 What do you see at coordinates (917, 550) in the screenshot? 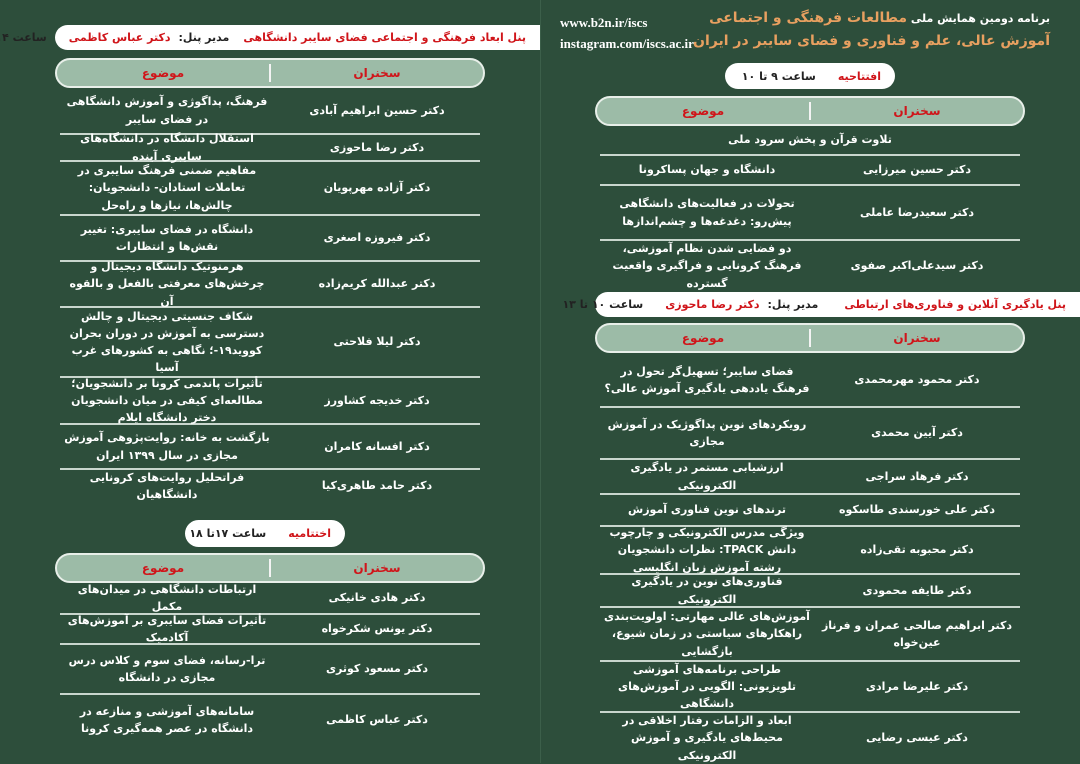
I see `speaker-name: دکتر محبوبه تقی‌زاده` at bounding box center [917, 550].